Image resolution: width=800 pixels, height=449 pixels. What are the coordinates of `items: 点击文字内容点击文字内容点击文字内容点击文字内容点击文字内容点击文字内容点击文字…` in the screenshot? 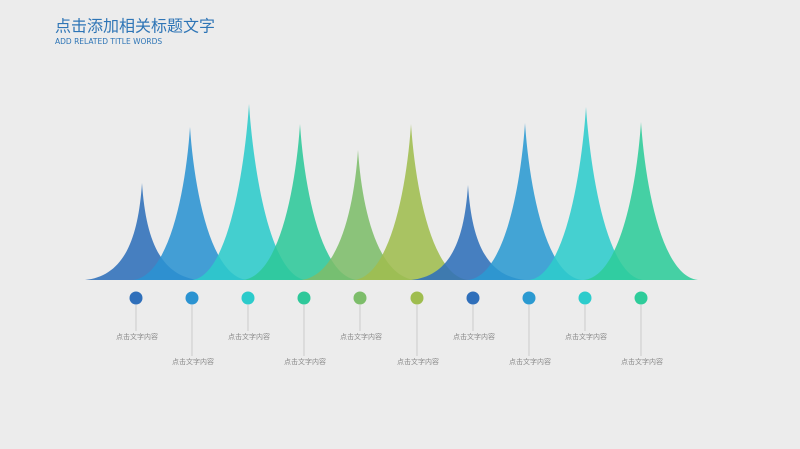 It's located at (389, 328).